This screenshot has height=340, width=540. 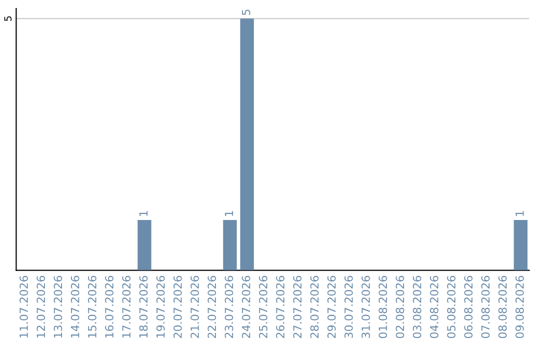 I want to click on x-tick-label: 05.08.2026, so click(x=451, y=307).